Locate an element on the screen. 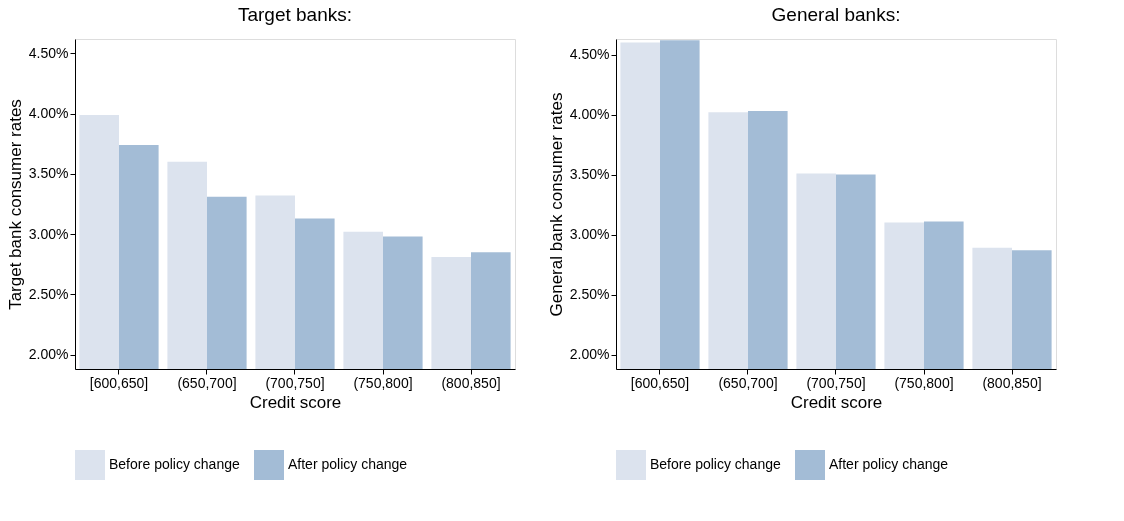 This screenshot has width=1124, height=521. legend-label: Before policy change is located at coordinates (174, 464).